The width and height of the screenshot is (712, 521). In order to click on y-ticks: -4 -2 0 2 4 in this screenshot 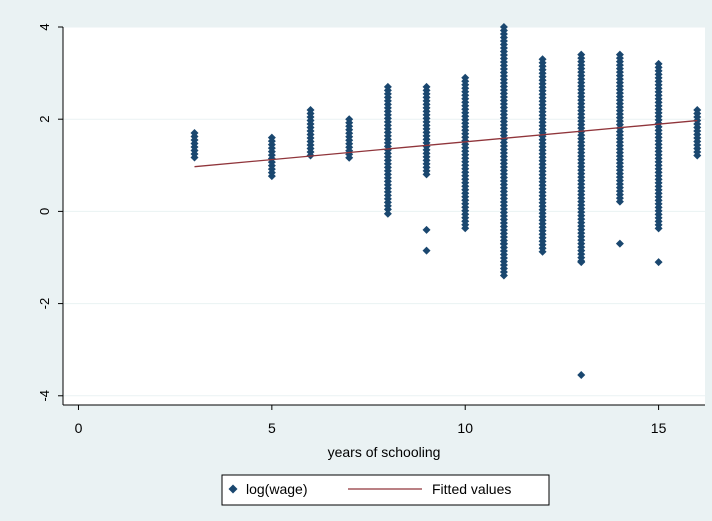, I will do `click(50, 212)`.